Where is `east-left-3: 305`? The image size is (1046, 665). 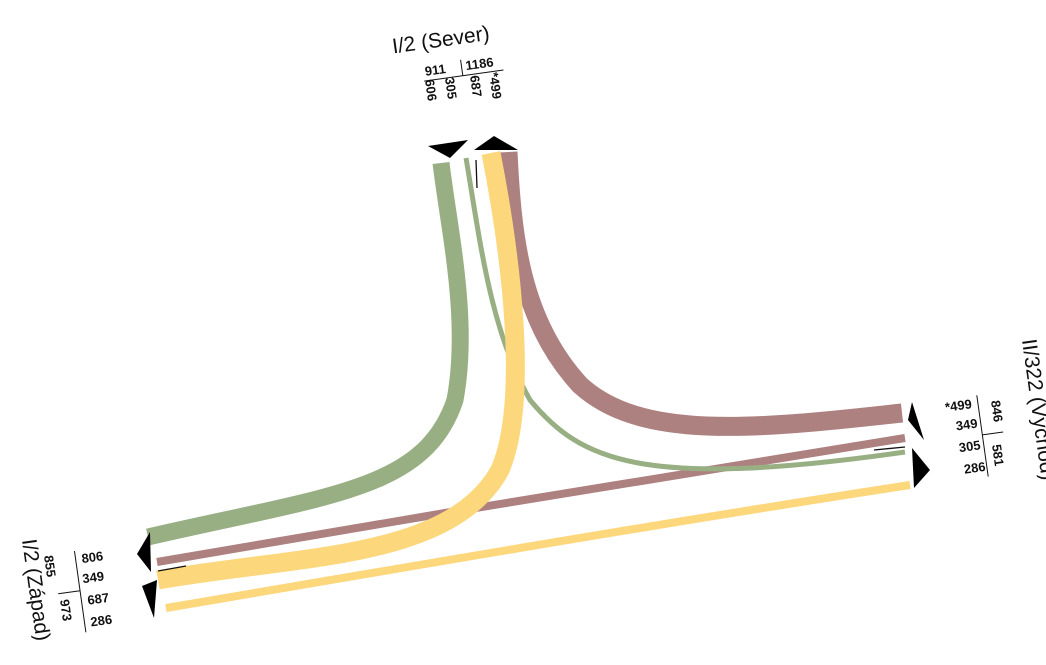
east-left-3: 305 is located at coordinates (970, 446).